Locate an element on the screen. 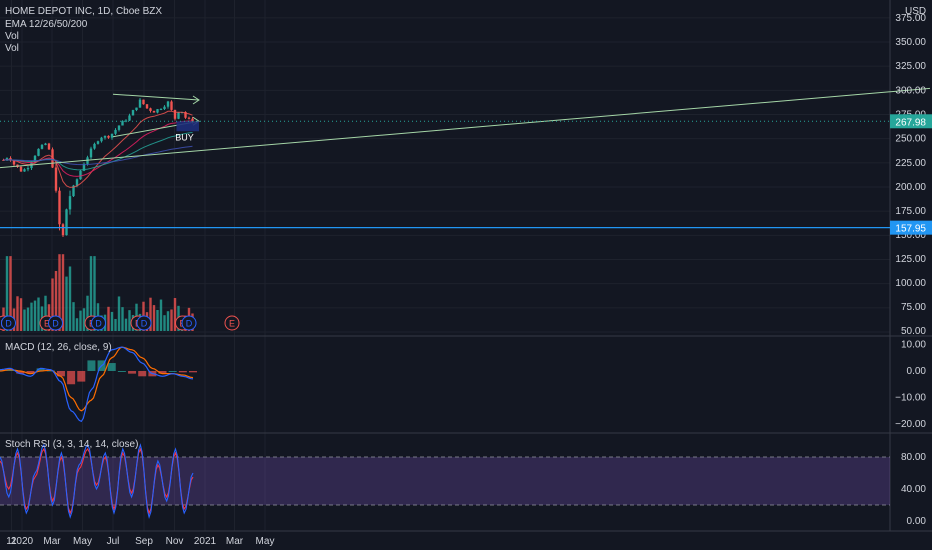 The width and height of the screenshot is (932, 550). volume-tick-label: 50.00 is located at coordinates (913, 331).